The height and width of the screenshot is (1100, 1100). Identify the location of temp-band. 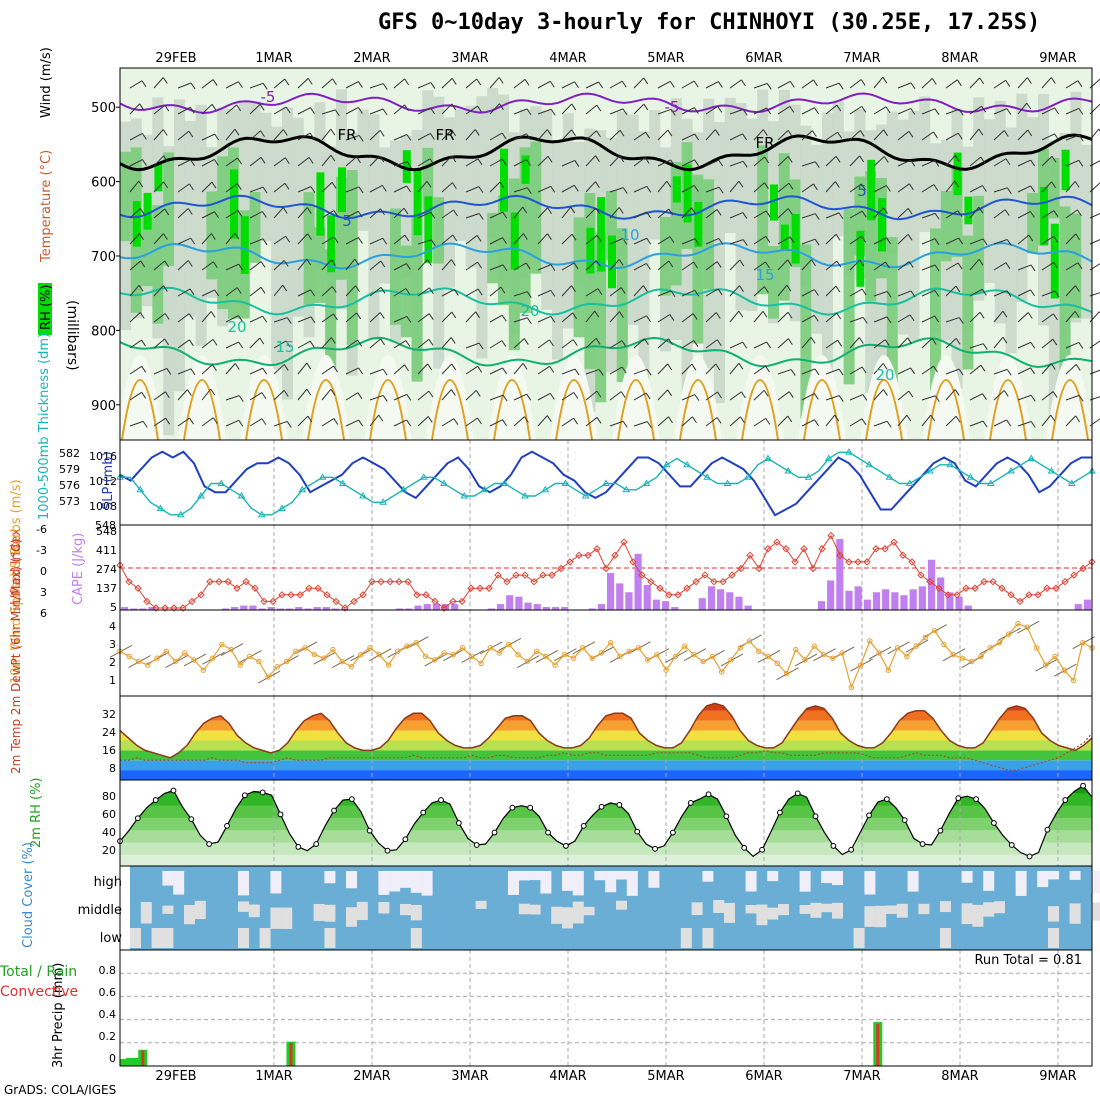
(606, 765).